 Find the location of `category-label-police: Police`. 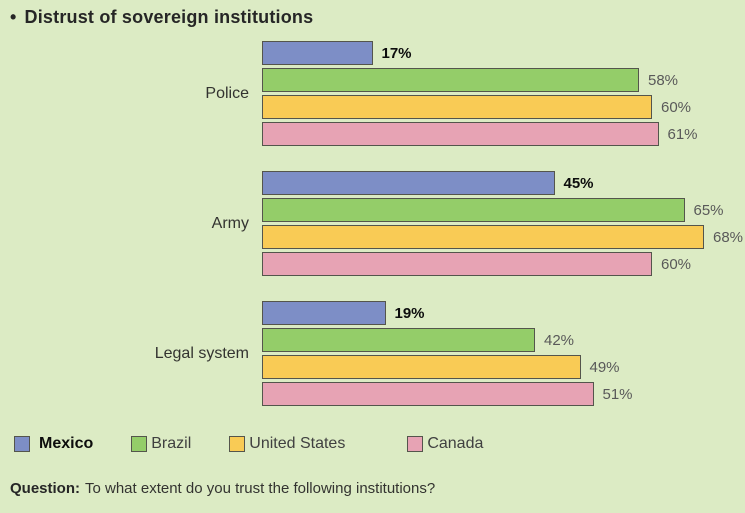

category-label-police: Police is located at coordinates (227, 93).